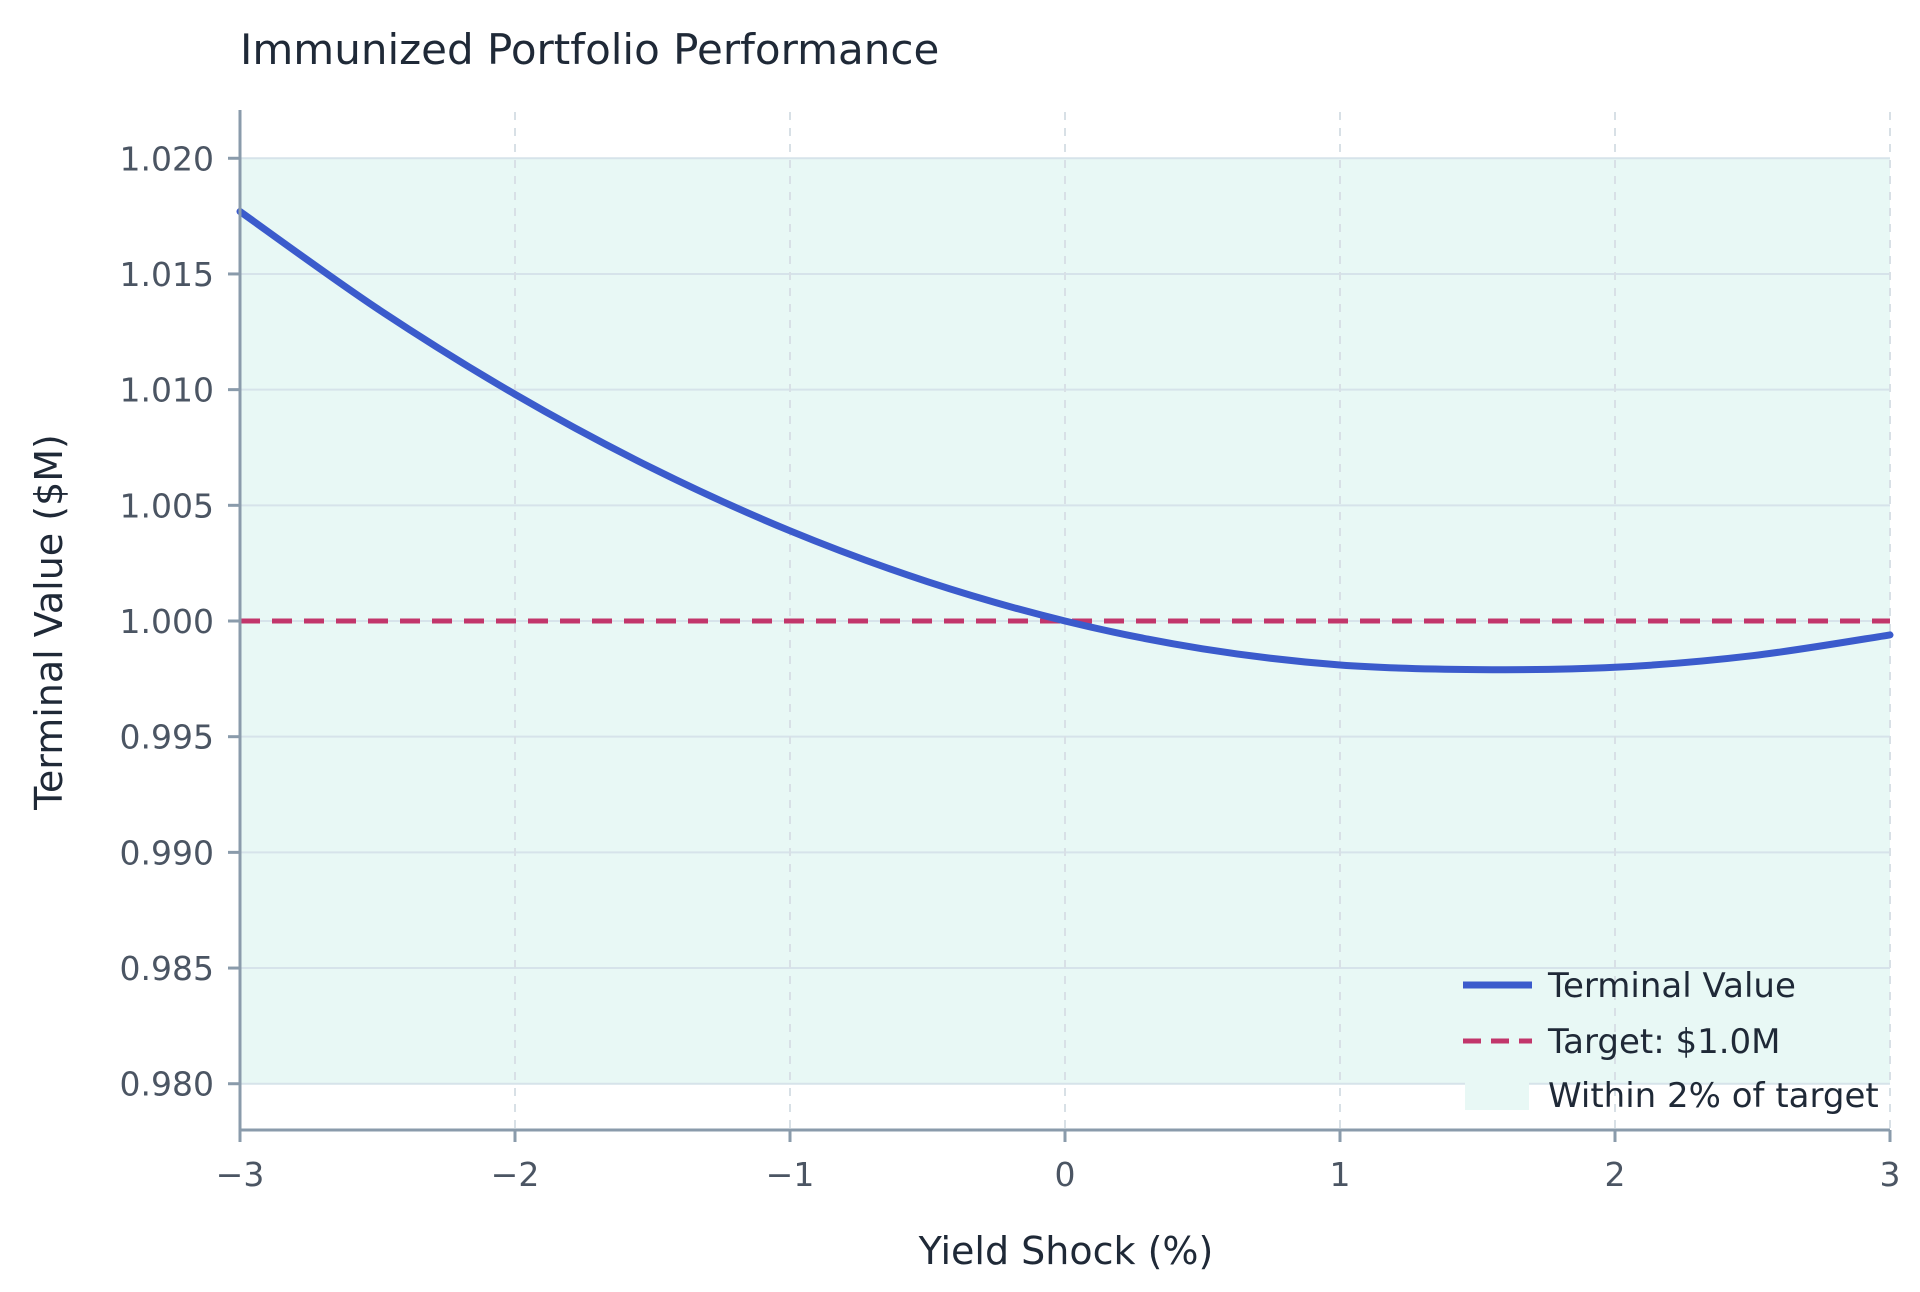 The height and width of the screenshot is (1292, 1920). I want to click on y-tick-label: 0.990, so click(167, 852).